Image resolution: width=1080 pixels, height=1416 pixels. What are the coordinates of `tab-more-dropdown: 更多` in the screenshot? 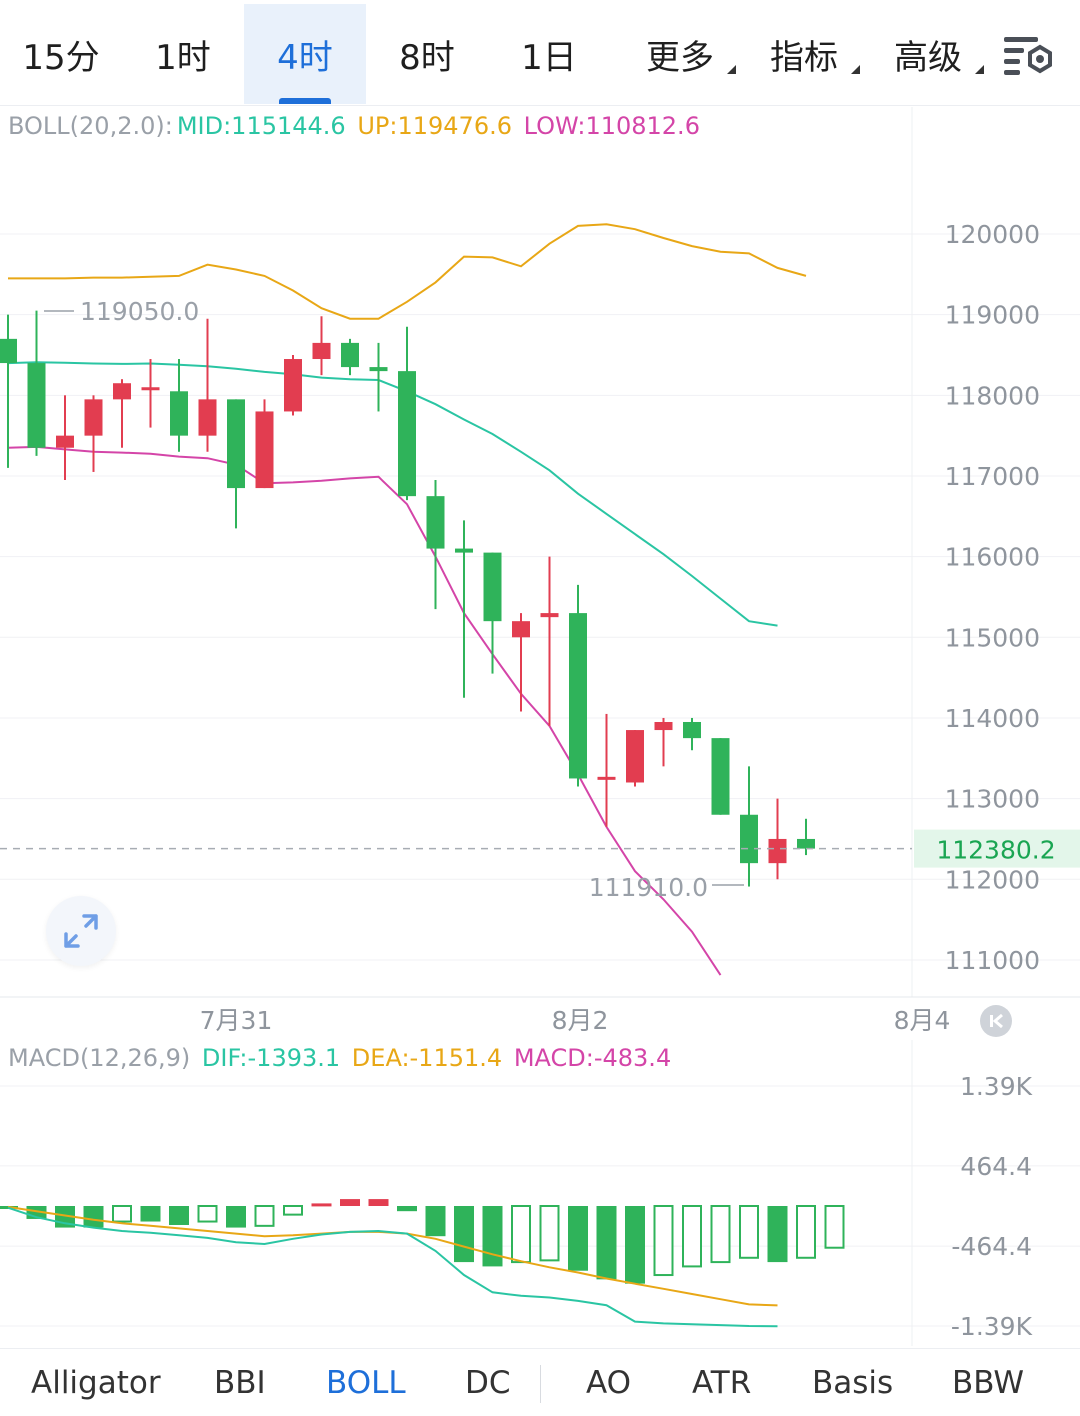 It's located at (681, 54).